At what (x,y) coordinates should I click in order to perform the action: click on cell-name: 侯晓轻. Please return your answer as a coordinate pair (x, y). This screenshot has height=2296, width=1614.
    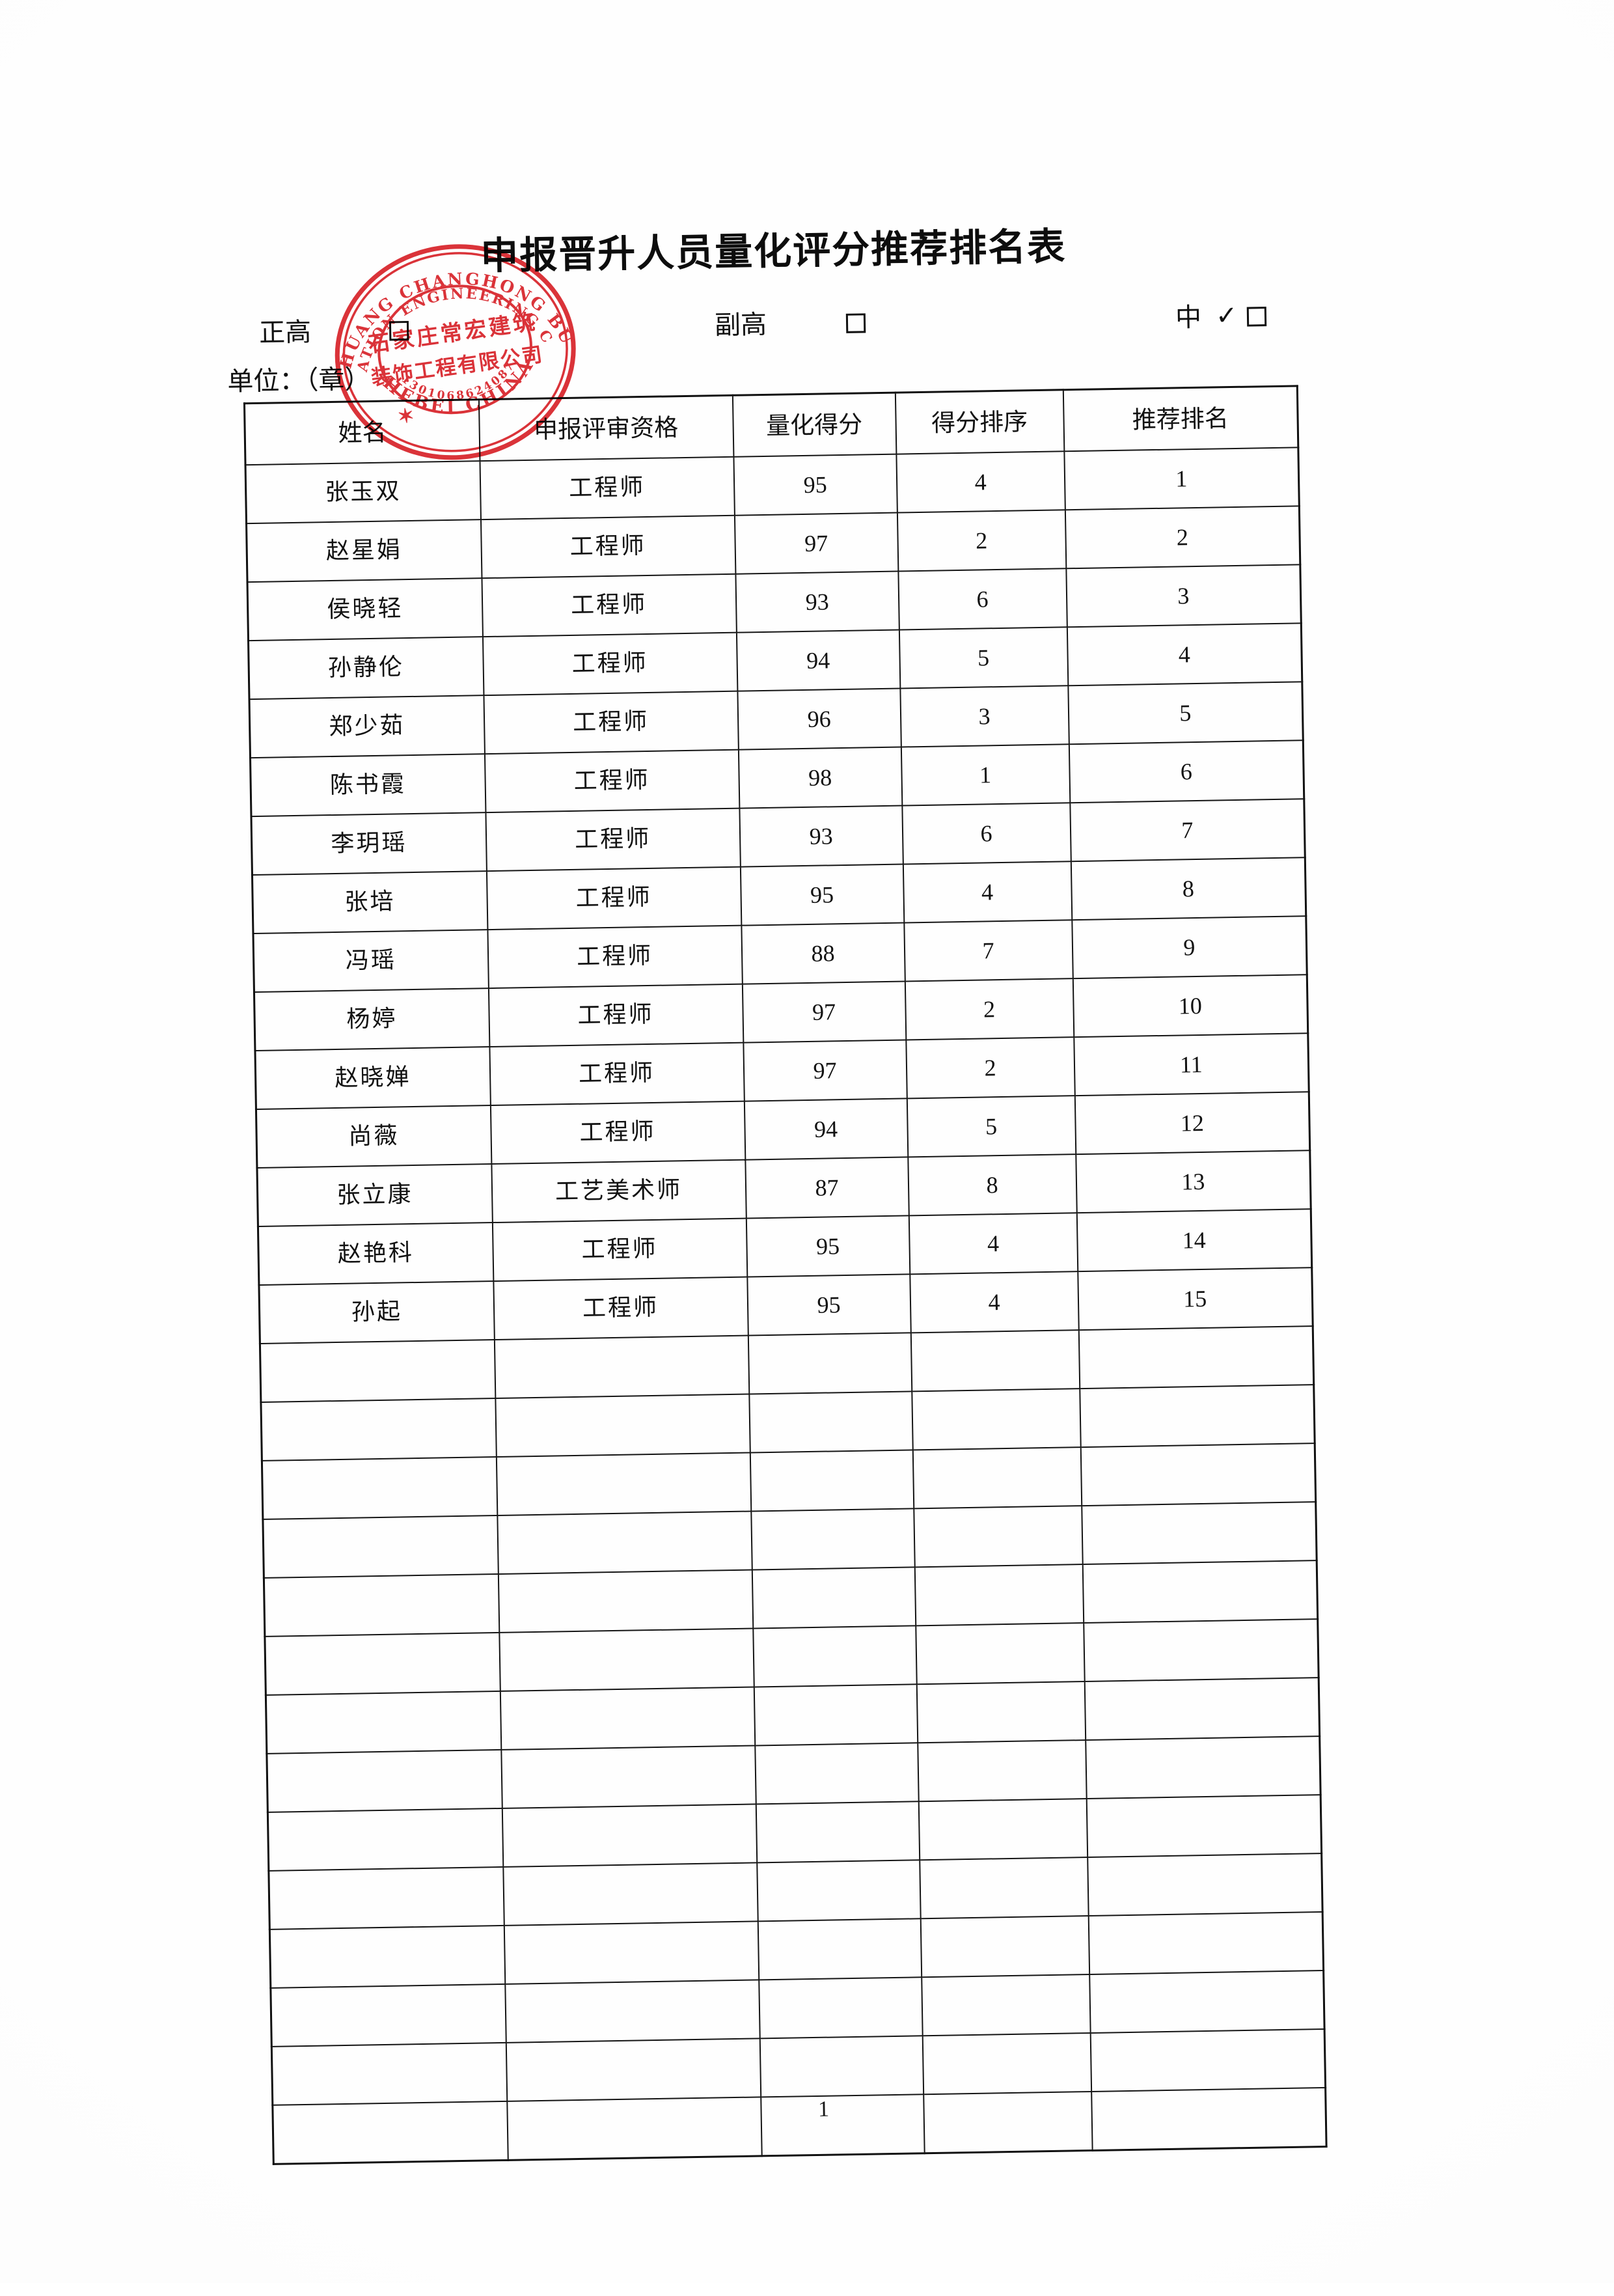
    Looking at the image, I should click on (365, 609).